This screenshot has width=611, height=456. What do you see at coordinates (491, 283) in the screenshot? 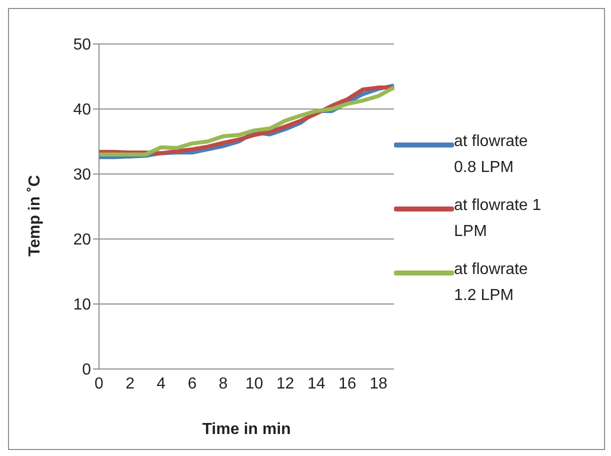
I see `legend-label: at flowrate 1.2 LPM` at bounding box center [491, 283].